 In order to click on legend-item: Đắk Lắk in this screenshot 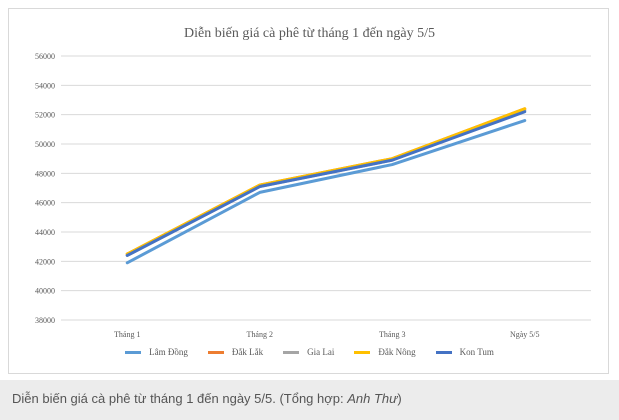, I will do `click(235, 352)`.